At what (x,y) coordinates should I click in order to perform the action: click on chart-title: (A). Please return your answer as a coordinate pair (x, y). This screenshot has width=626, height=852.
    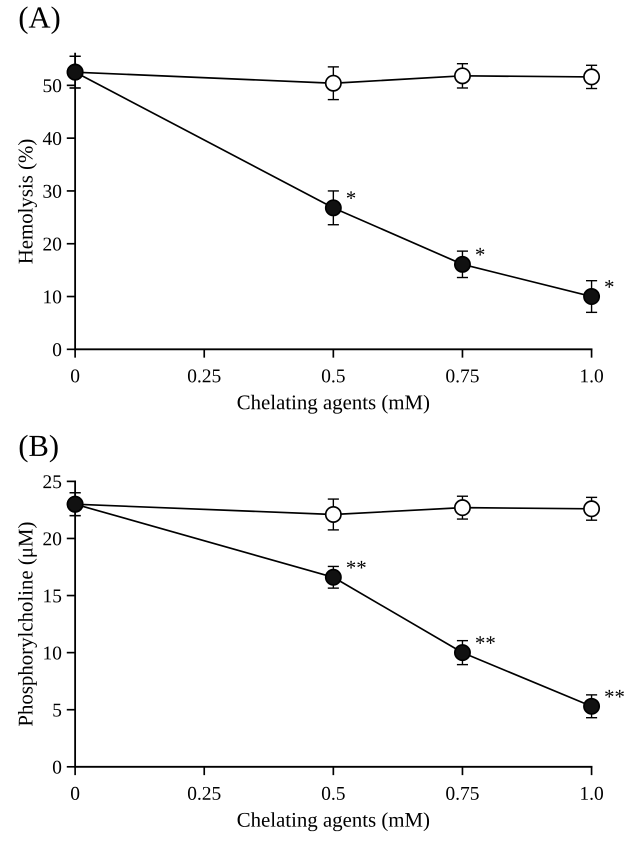
    Looking at the image, I should click on (40, 20).